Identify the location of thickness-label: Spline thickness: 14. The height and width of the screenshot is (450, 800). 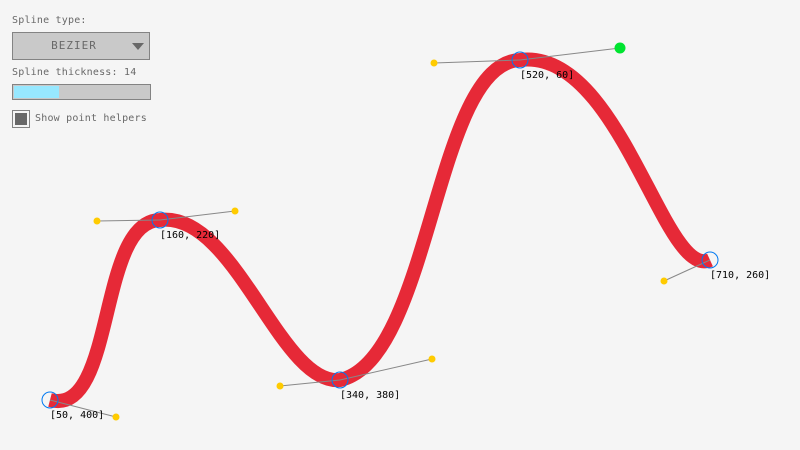
(74, 72).